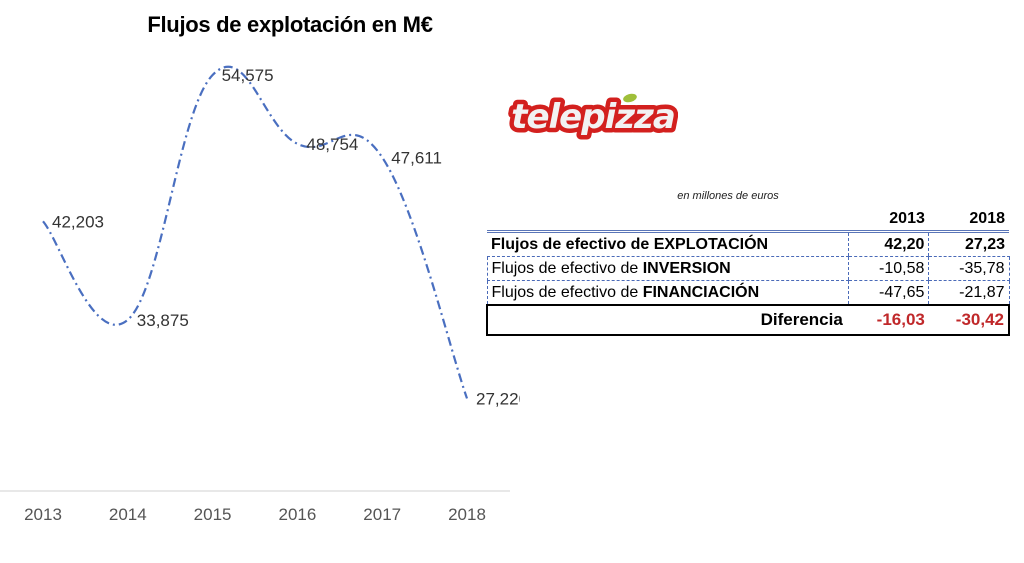  I want to click on x-tick-label: 2017, so click(382, 514).